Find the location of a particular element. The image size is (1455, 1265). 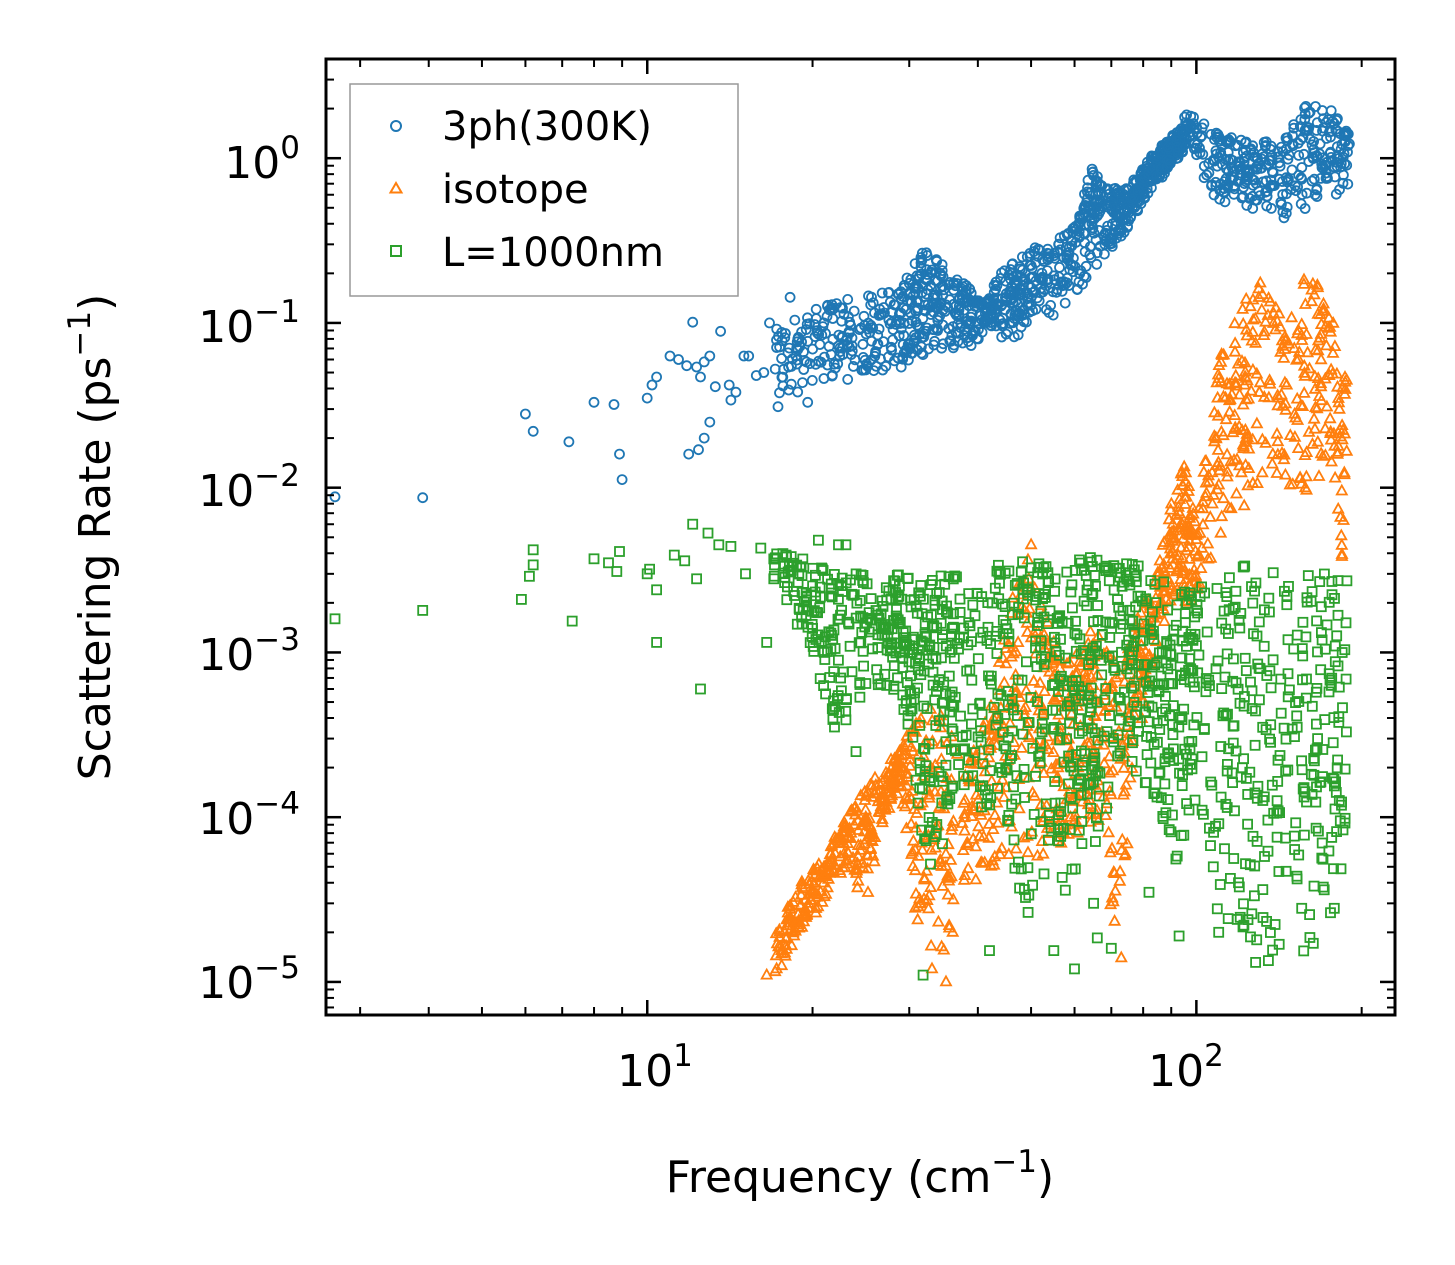

y-tick-label-1e0: 100 is located at coordinates (262, 159).